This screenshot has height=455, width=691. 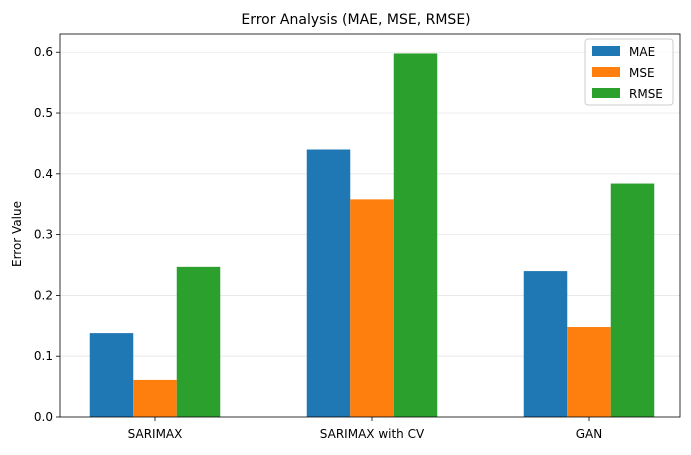 I want to click on legend-swatch-mse, so click(x=606, y=72).